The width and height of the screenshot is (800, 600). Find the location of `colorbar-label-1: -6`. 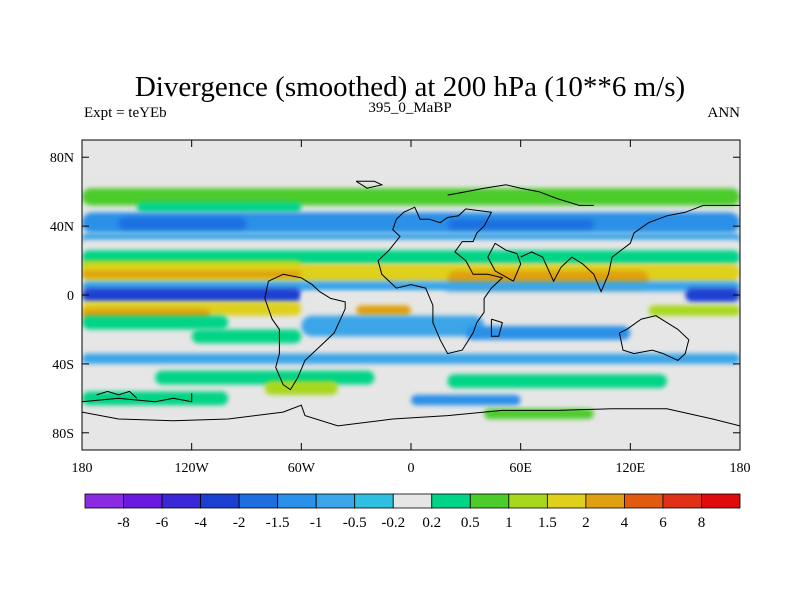

colorbar-label-1: -6 is located at coordinates (162, 523).